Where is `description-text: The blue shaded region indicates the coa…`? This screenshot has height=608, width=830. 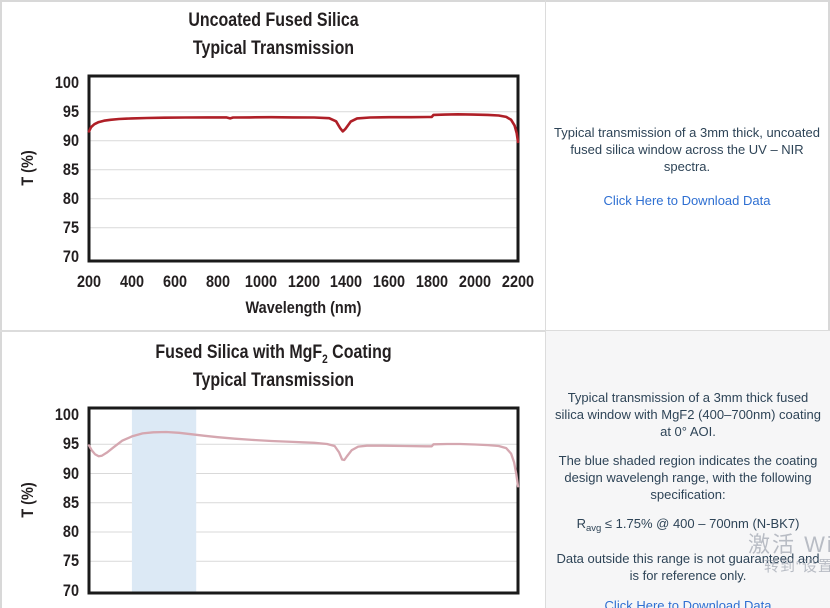 description-text: The blue shaded region indicates the coa… is located at coordinates (688, 477).